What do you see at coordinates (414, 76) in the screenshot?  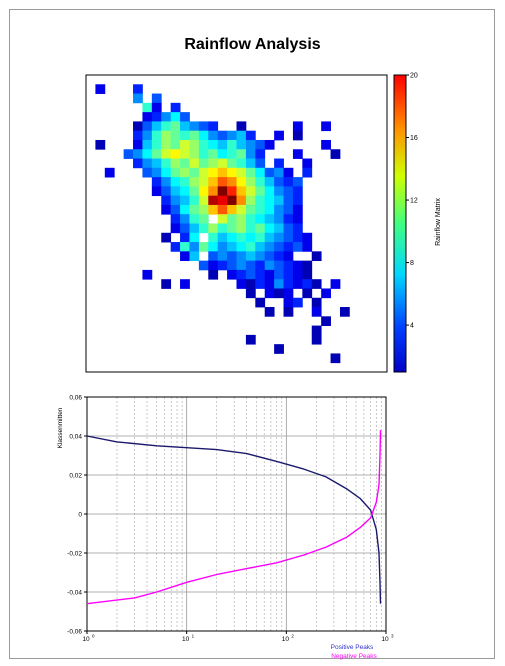 I see `colorbar-tick-label: 20` at bounding box center [414, 76].